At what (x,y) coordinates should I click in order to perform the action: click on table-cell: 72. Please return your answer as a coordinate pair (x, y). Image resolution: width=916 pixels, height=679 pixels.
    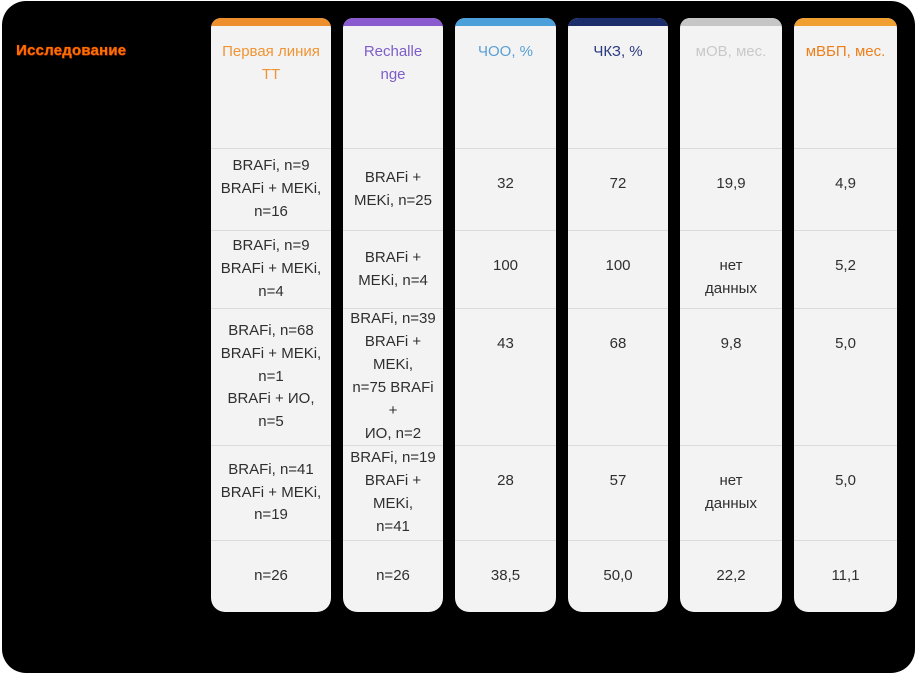
    Looking at the image, I should click on (618, 189).